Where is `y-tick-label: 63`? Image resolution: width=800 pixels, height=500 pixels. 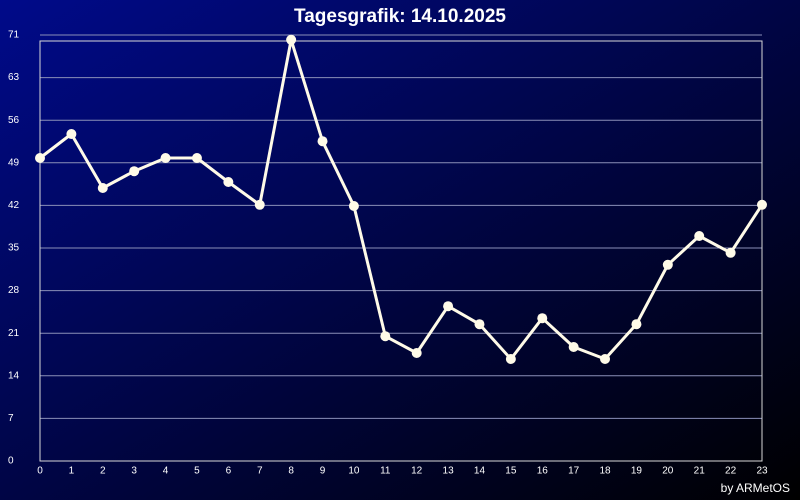
y-tick-label: 63 is located at coordinates (14, 77).